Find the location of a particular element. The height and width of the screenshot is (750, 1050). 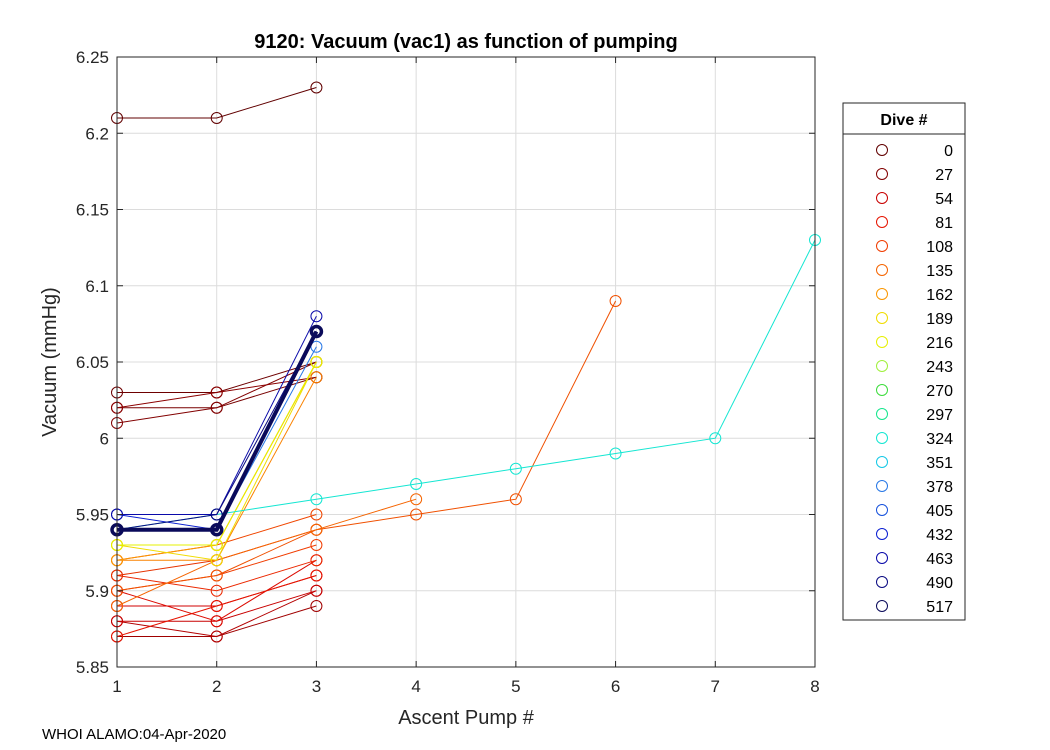

legend-entry: 243 is located at coordinates (914, 367).